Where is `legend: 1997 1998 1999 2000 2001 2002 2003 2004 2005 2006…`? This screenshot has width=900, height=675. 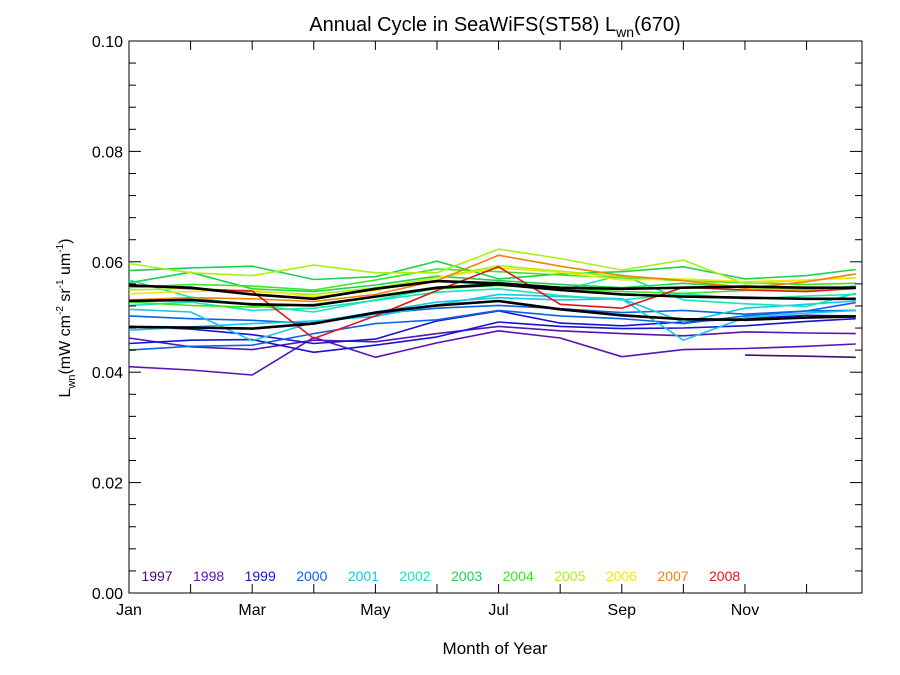
legend: 1997 1998 1999 2000 2001 2002 2003 2004 2005 2006… is located at coordinates (440, 576).